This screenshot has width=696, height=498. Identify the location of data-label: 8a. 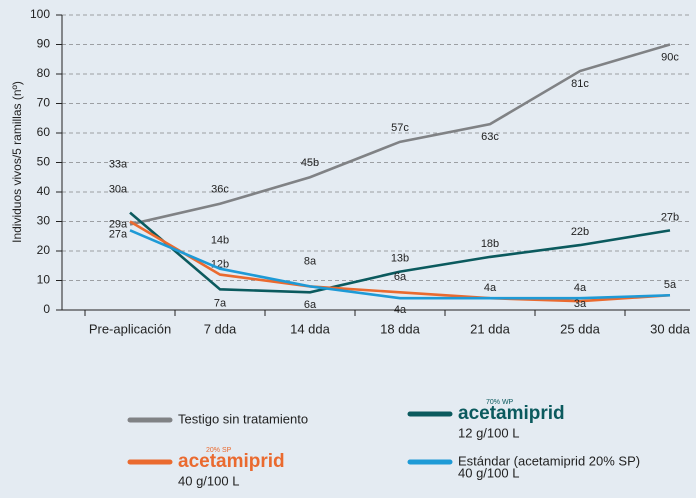
(310, 261).